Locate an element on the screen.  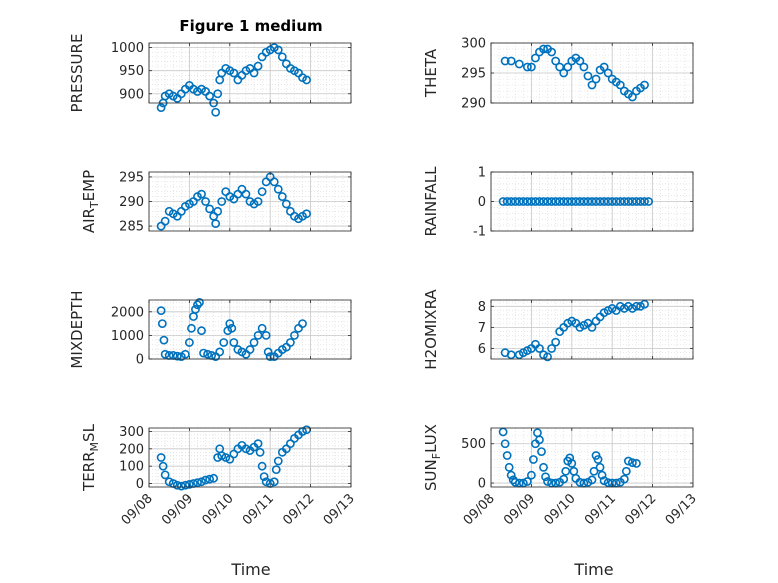
subplot-3: 285 290 295 AIRTEMP is located at coordinates (216, 202).